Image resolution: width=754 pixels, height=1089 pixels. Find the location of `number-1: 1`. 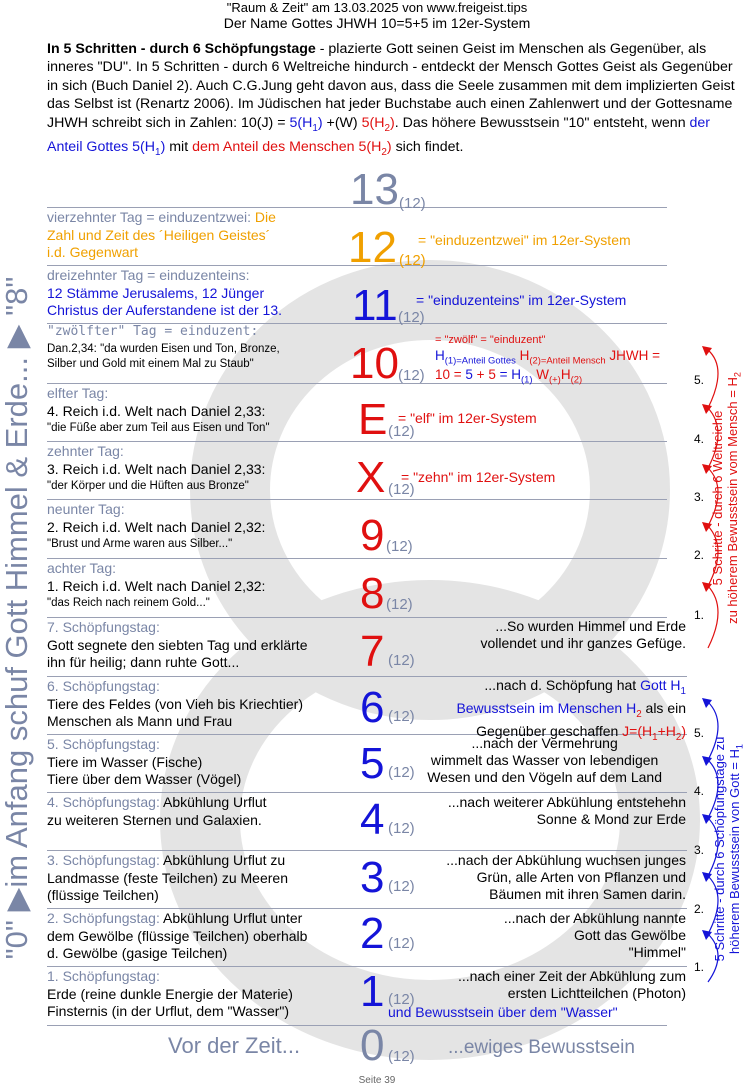

number-1: 1 is located at coordinates (372, 991).